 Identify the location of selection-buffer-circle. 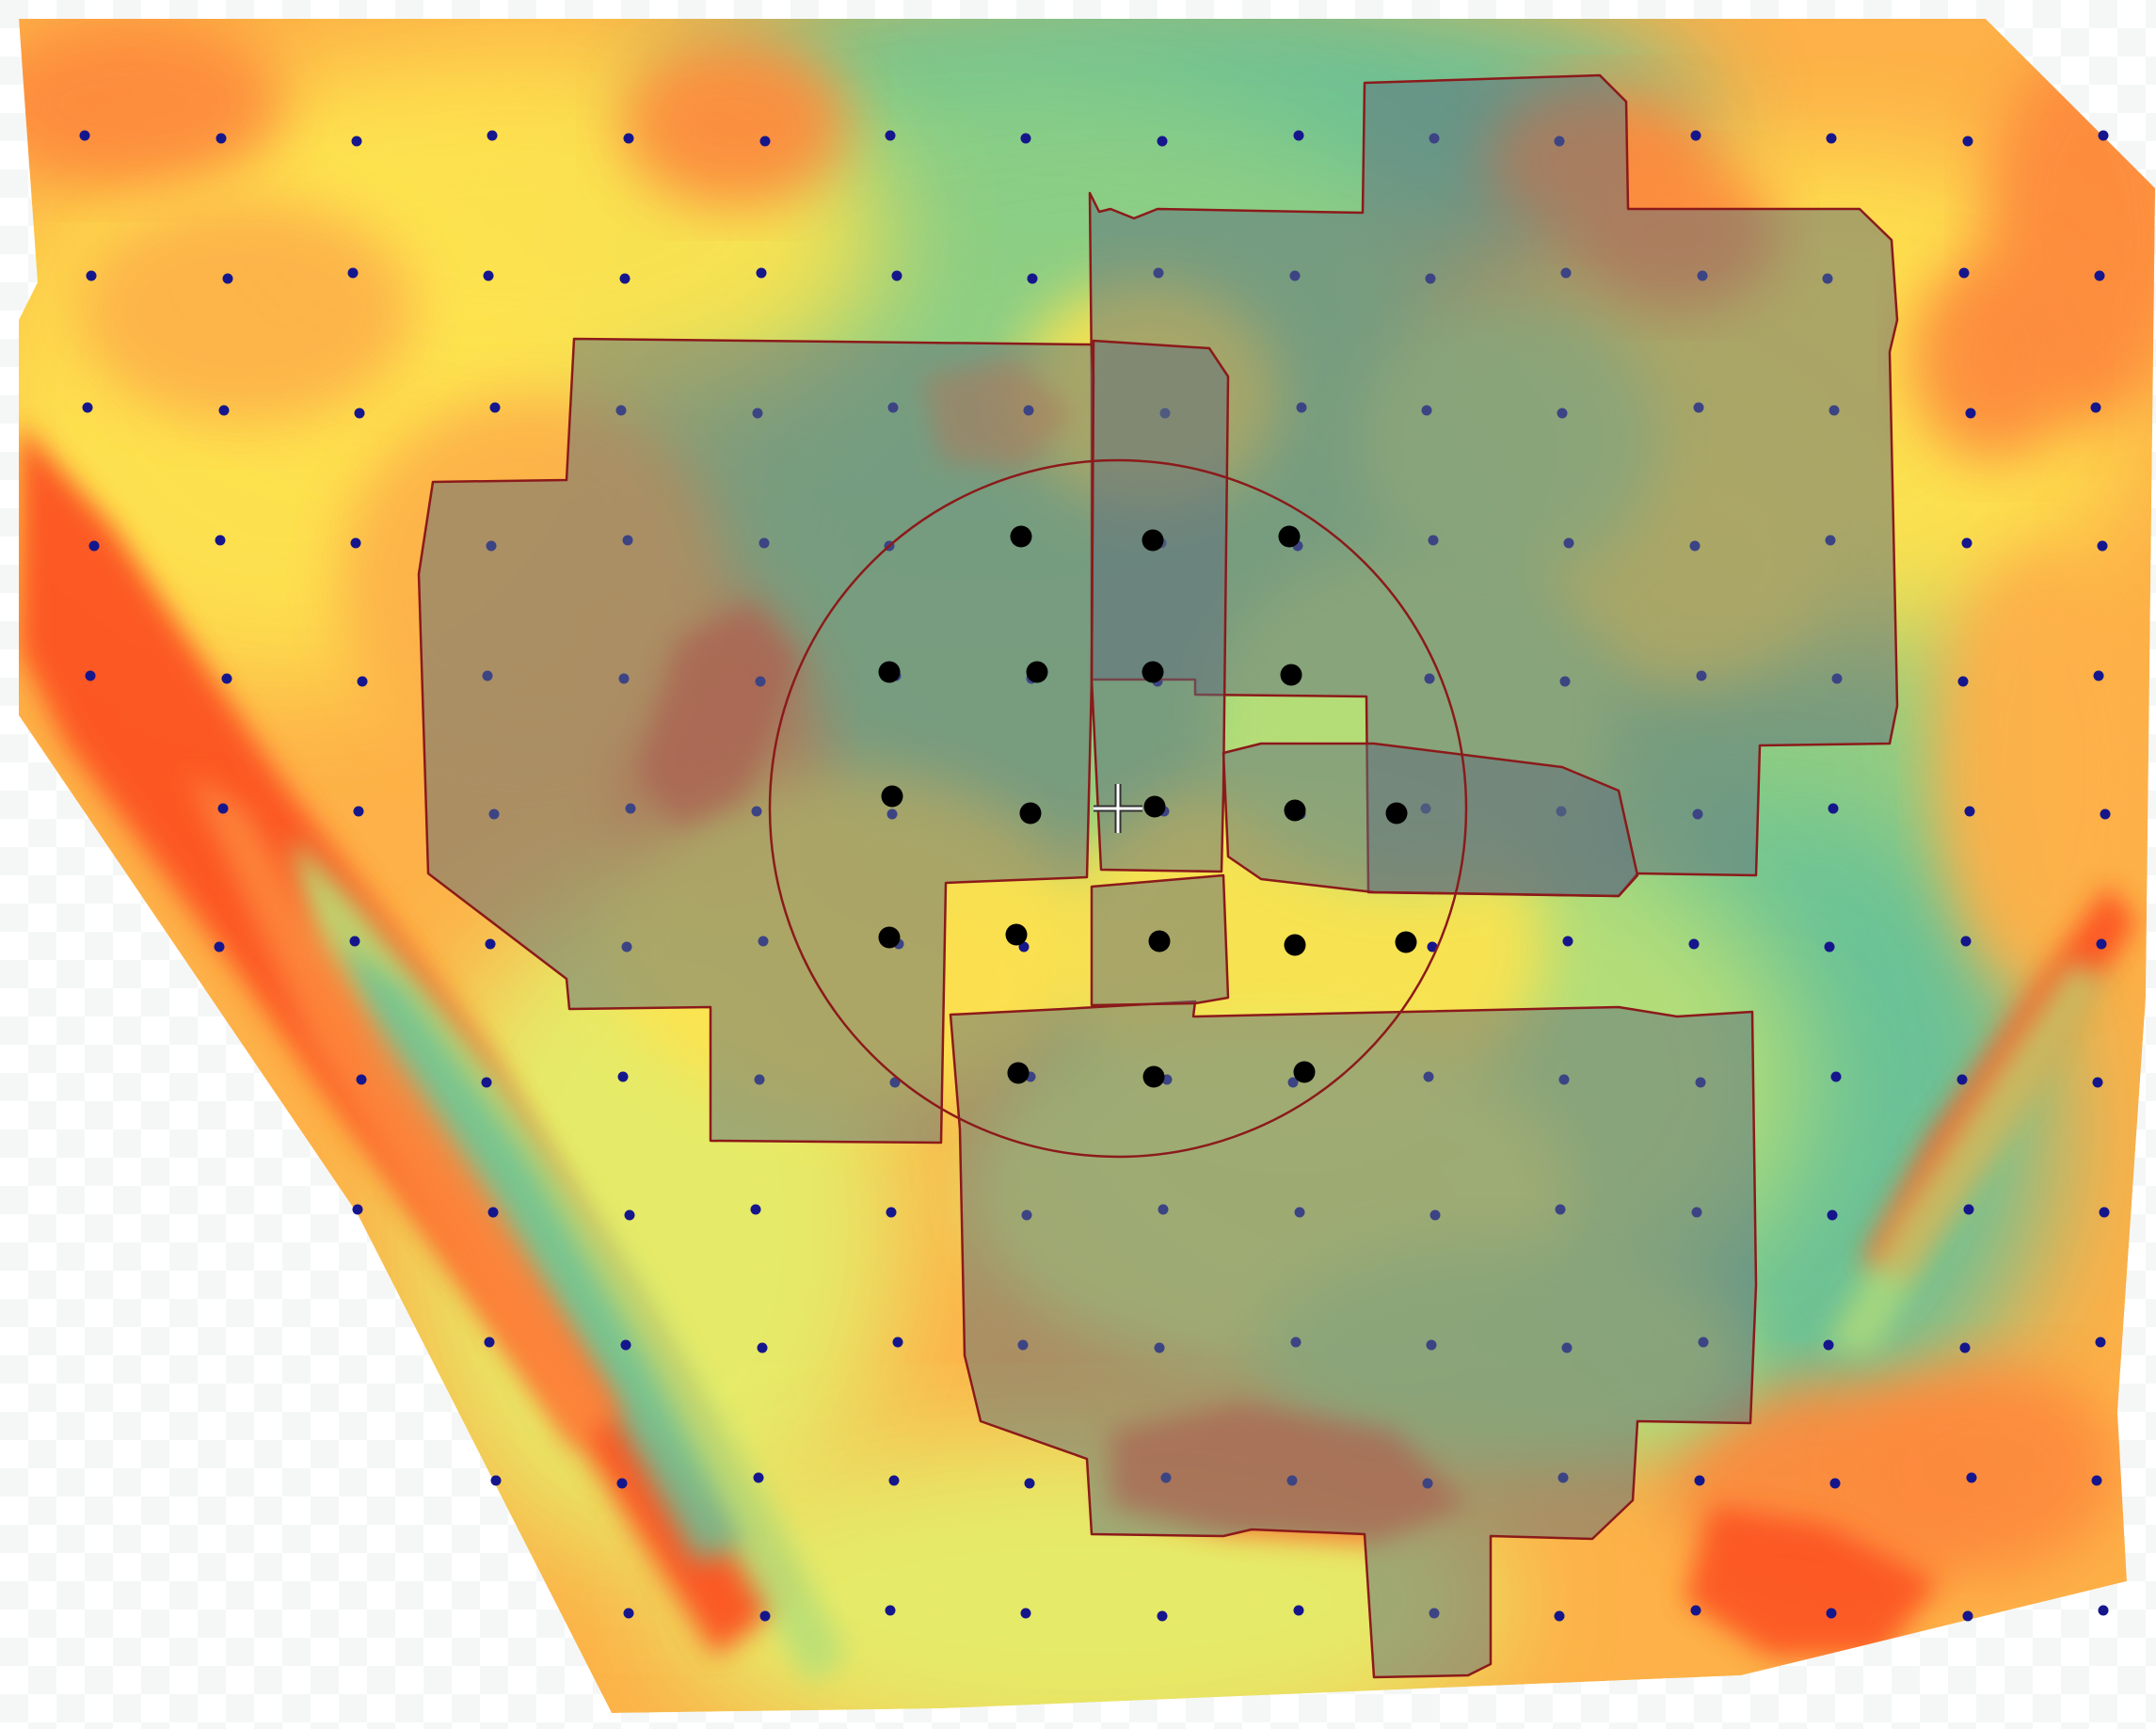
(1118, 808).